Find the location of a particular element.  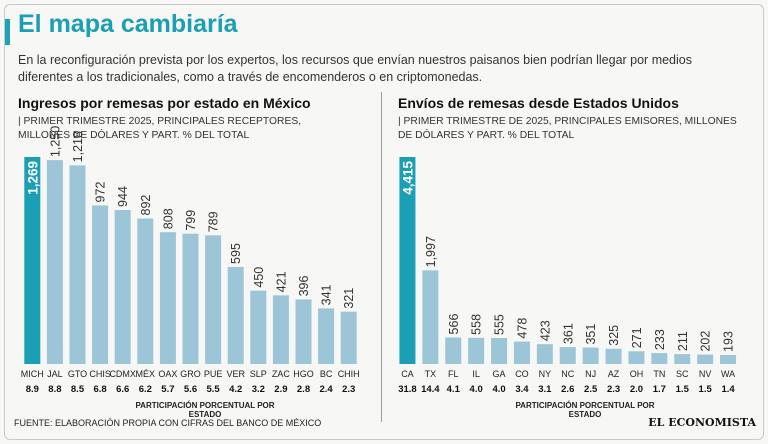

right-value-label: 423 is located at coordinates (545, 330).